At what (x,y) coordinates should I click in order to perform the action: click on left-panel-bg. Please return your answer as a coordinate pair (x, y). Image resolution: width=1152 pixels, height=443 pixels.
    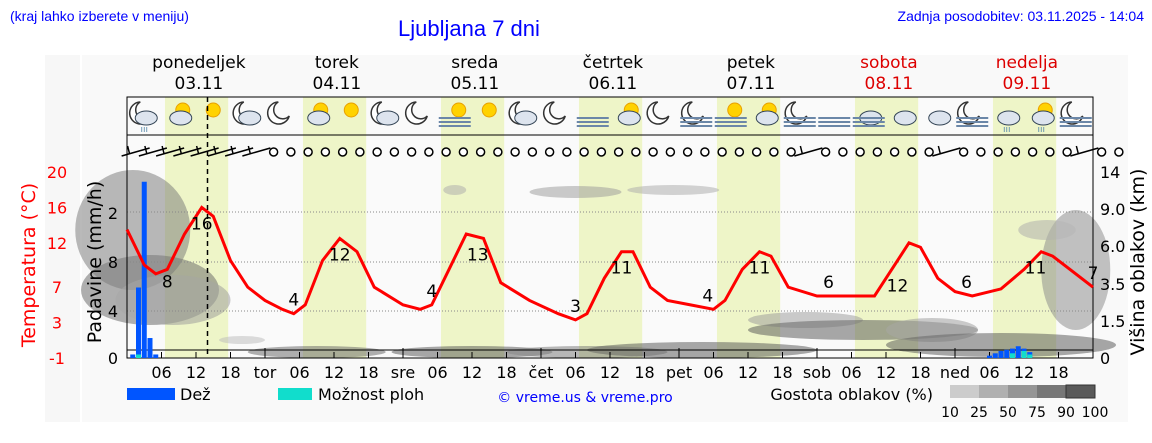
    Looking at the image, I should click on (62, 238).